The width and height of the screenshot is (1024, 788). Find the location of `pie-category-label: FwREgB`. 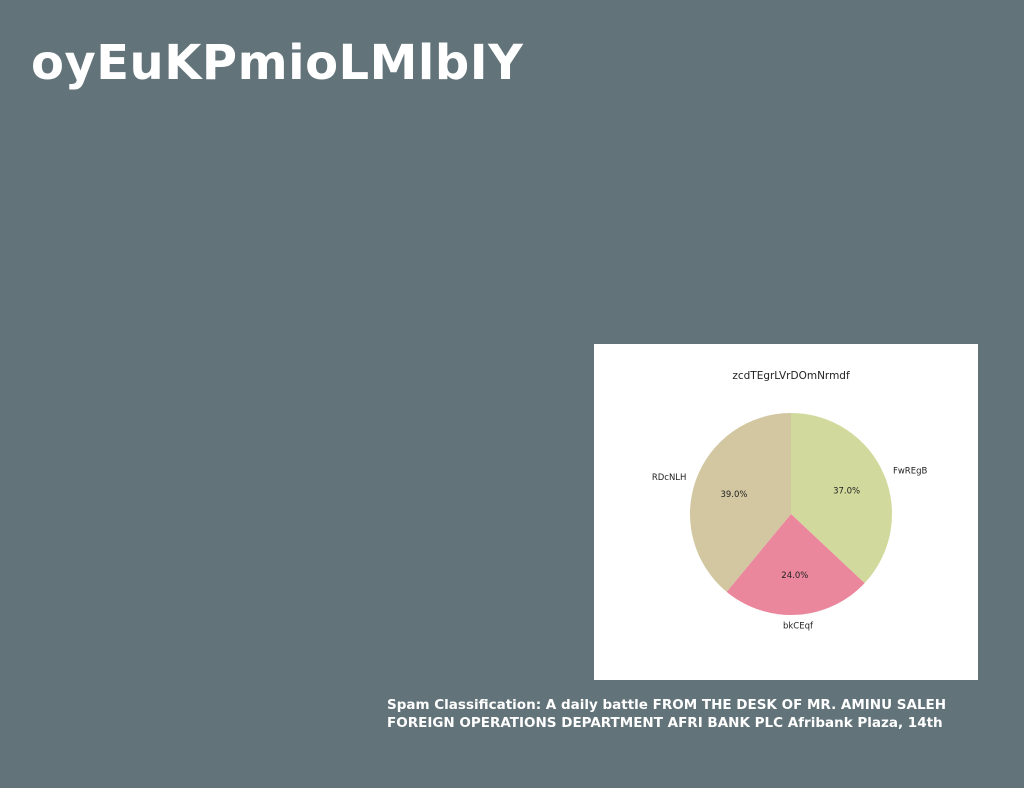

pie-category-label: FwREgB is located at coordinates (910, 471).